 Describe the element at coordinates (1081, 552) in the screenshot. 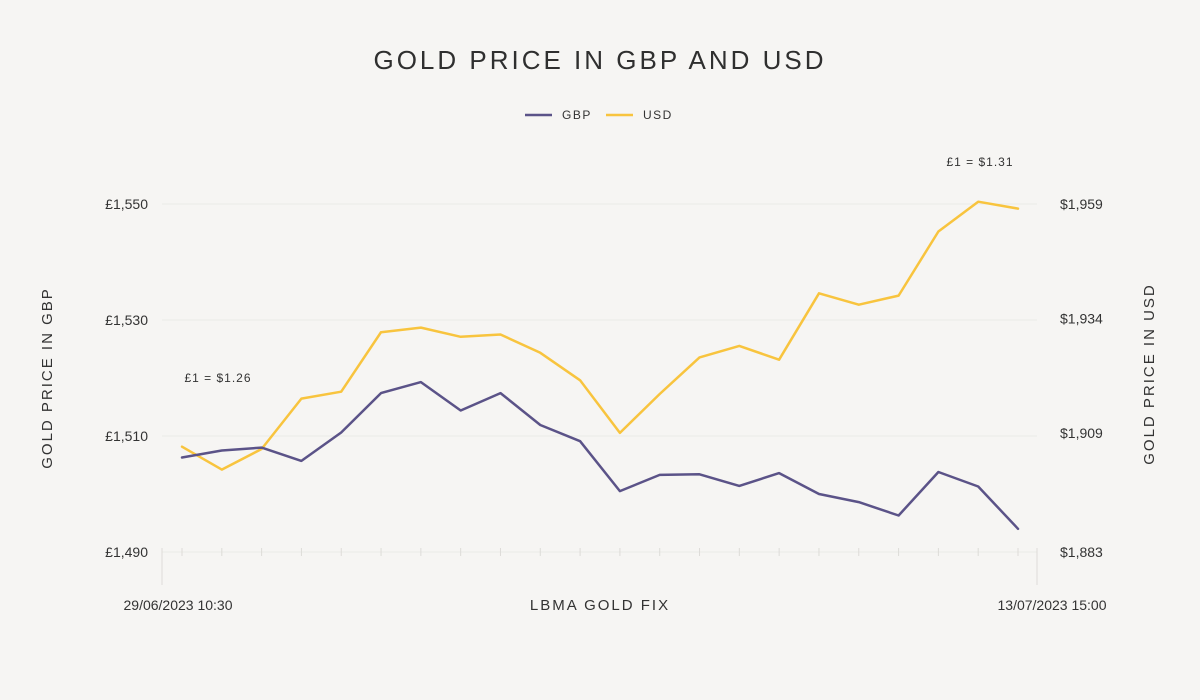

I see `right-tick-label-0: $1,883` at that location.